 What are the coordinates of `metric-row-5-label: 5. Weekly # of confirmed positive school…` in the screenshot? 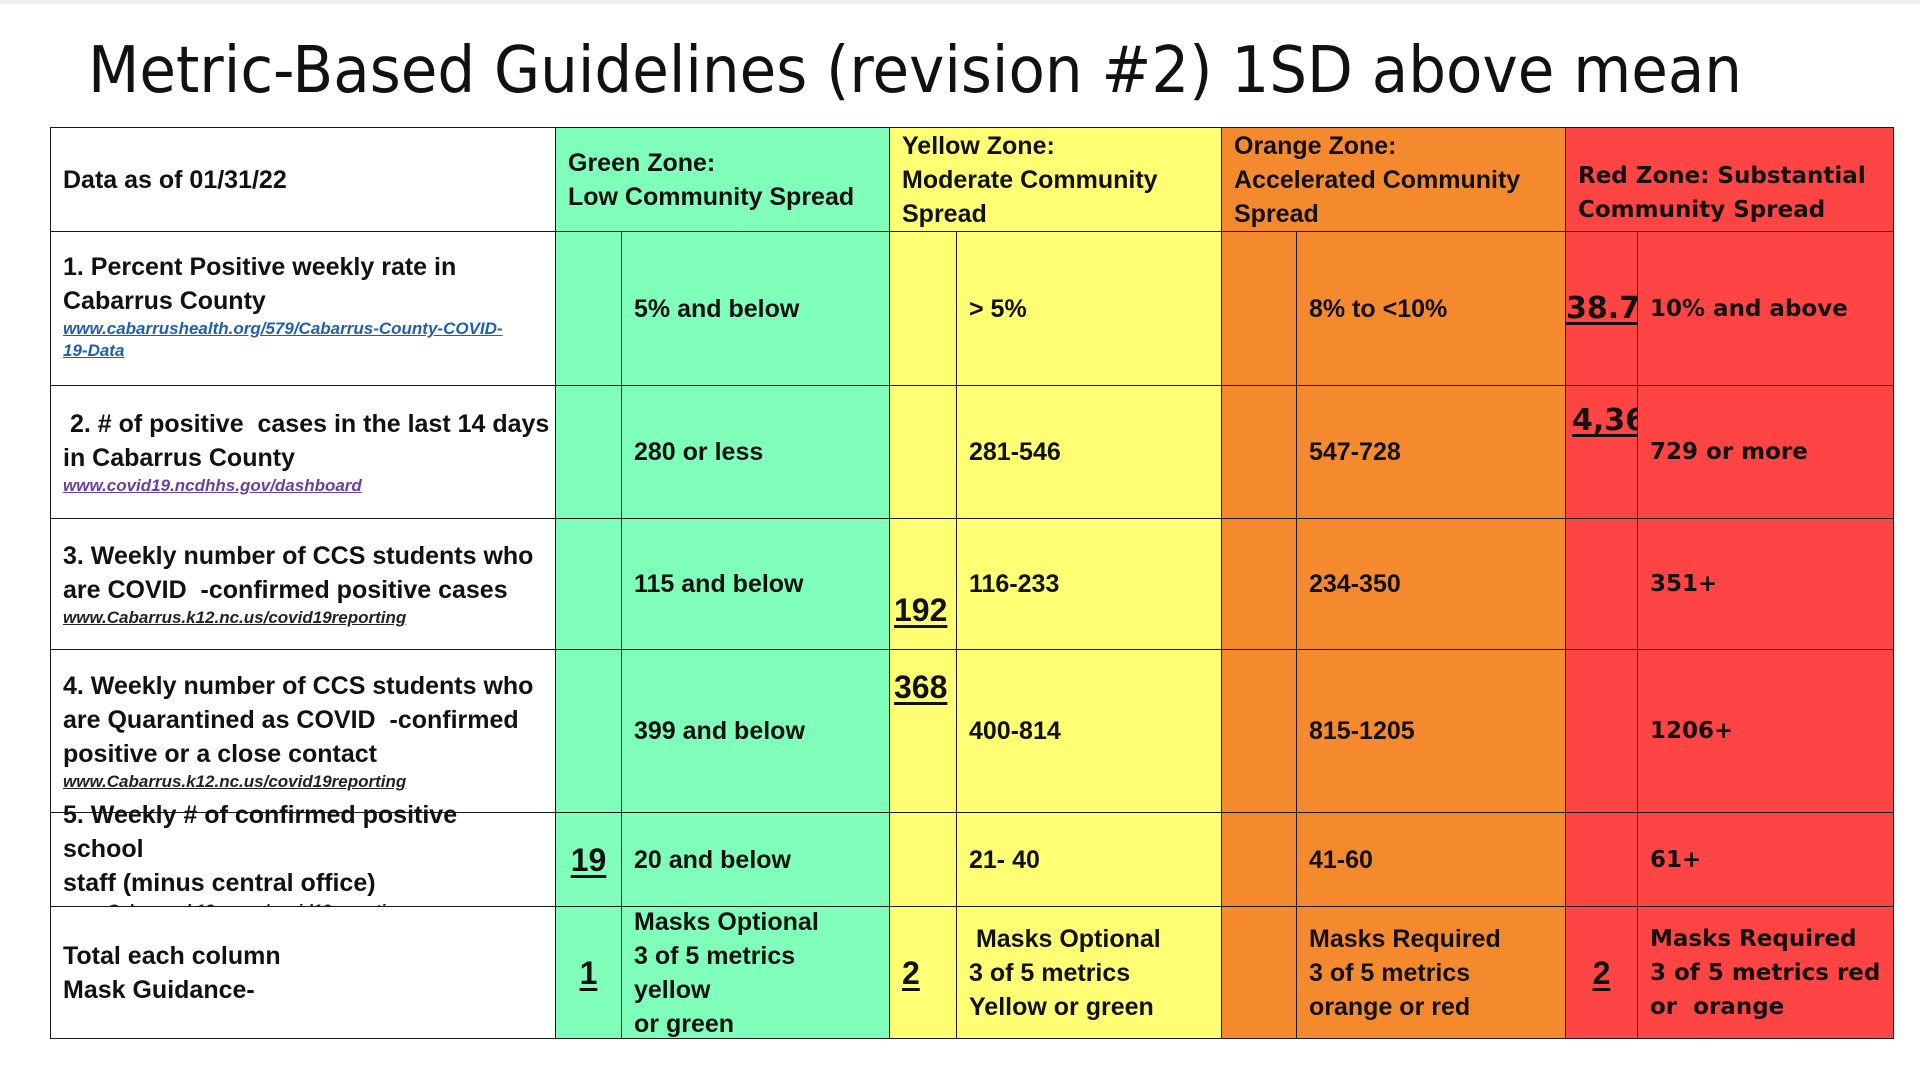 It's located at (303, 860).